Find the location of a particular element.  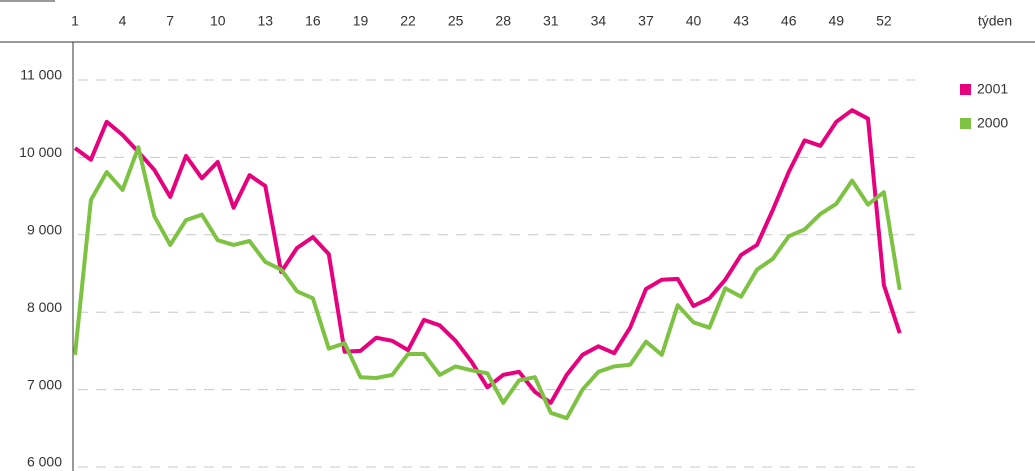

x-tick-label: 13 is located at coordinates (266, 21).